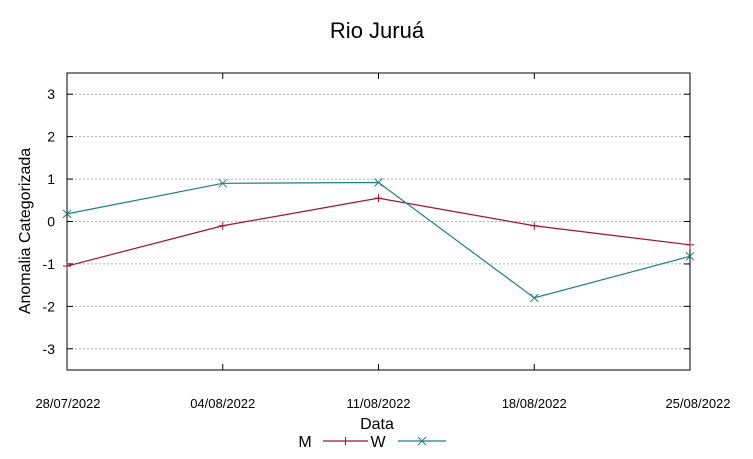  I want to click on x-axis-label: Data, so click(377, 424).